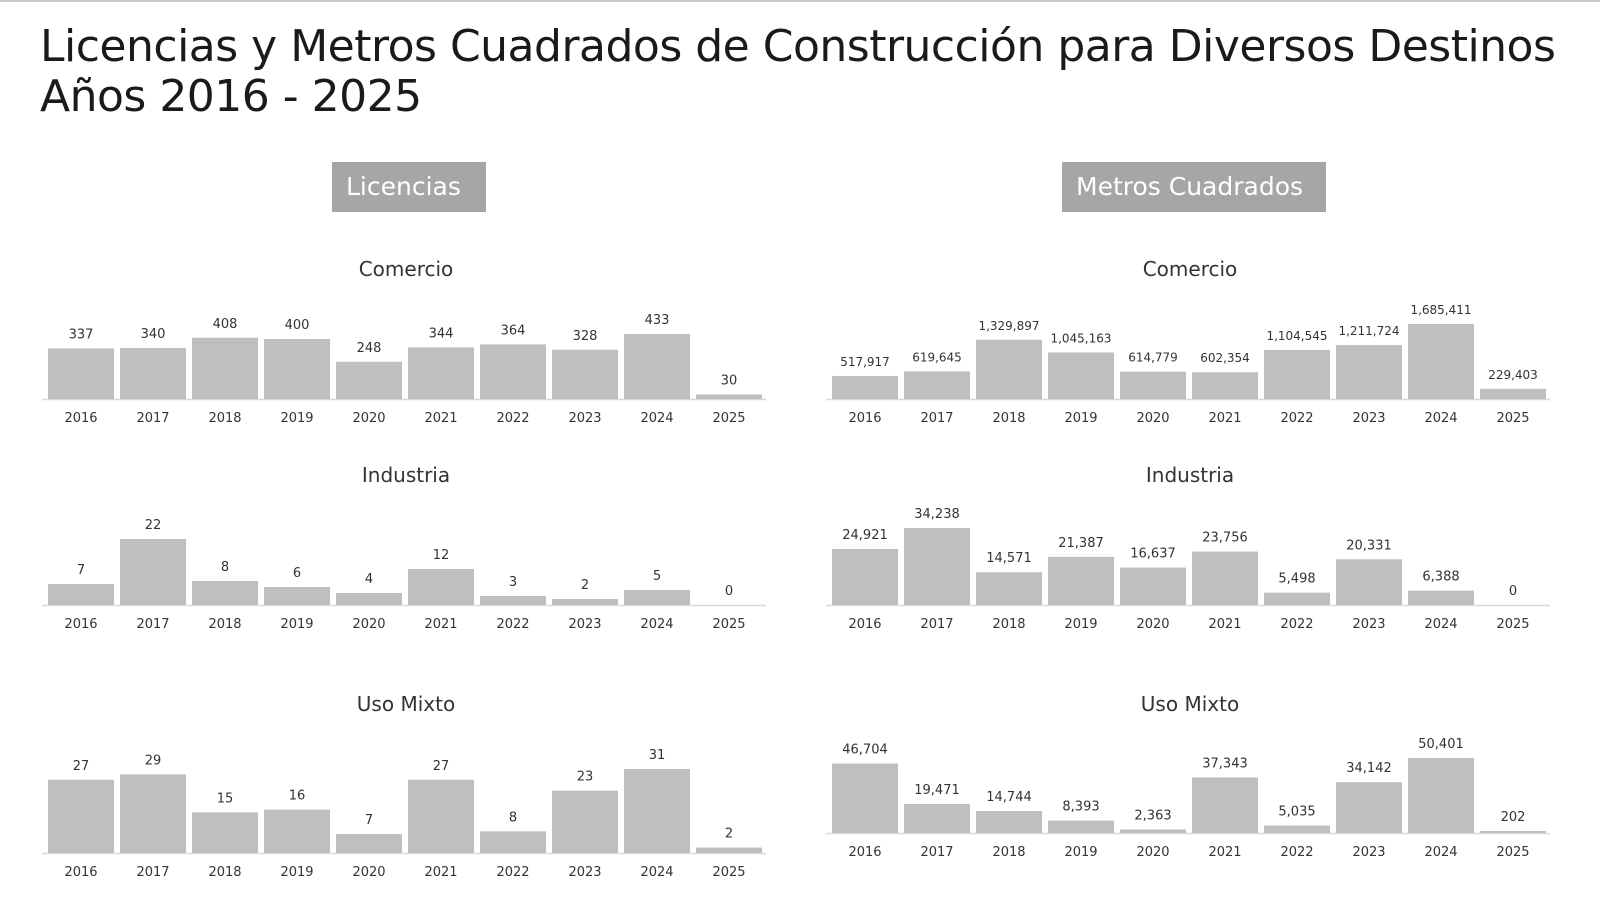  I want to click on chart-title-metros-comercio: Comercio, so click(1190, 269).